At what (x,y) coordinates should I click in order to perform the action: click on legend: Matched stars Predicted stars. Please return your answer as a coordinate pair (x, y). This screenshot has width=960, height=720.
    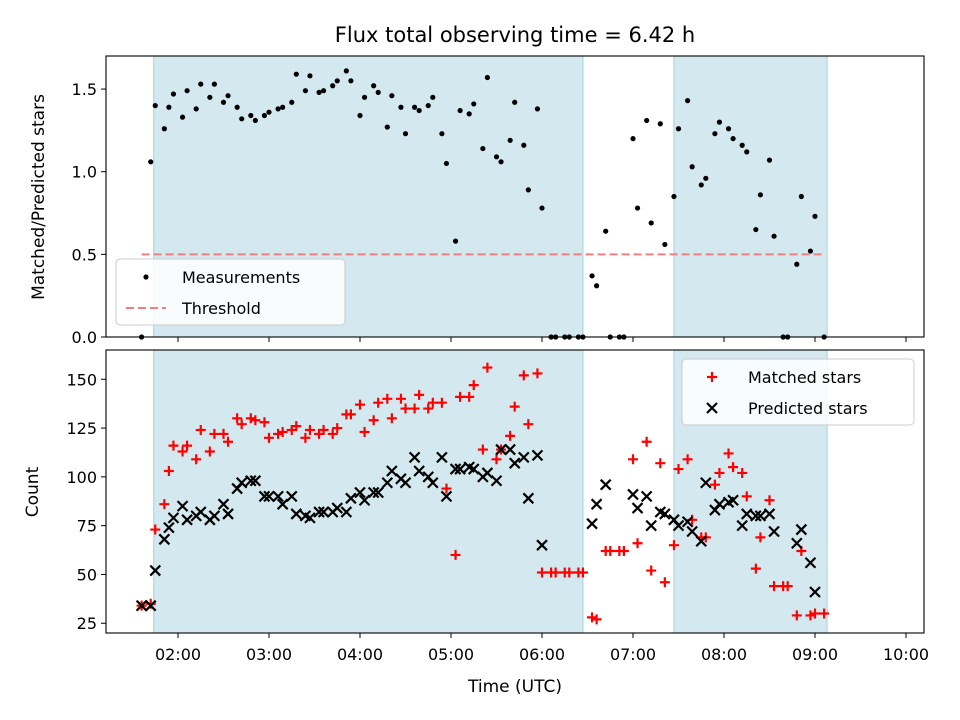
    Looking at the image, I should click on (798, 392).